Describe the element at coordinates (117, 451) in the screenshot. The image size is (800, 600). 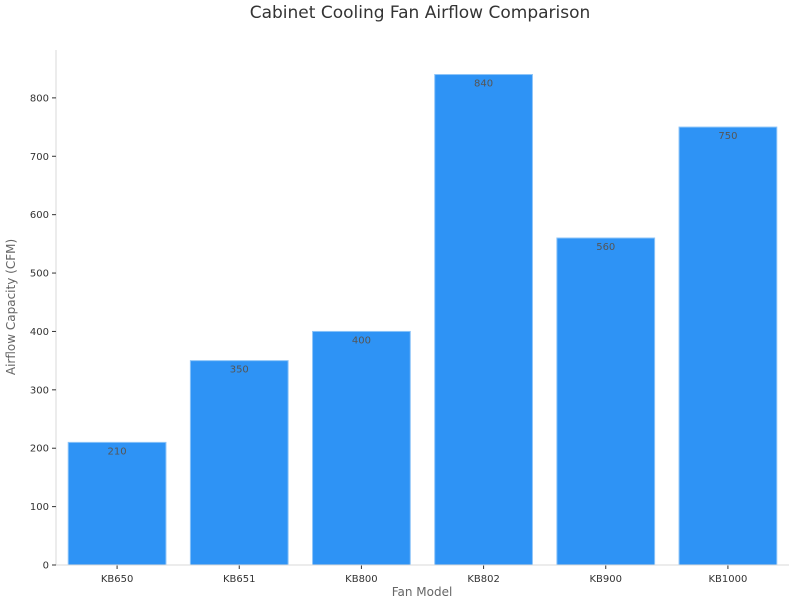
I see `data-label-KB650: 210` at that location.